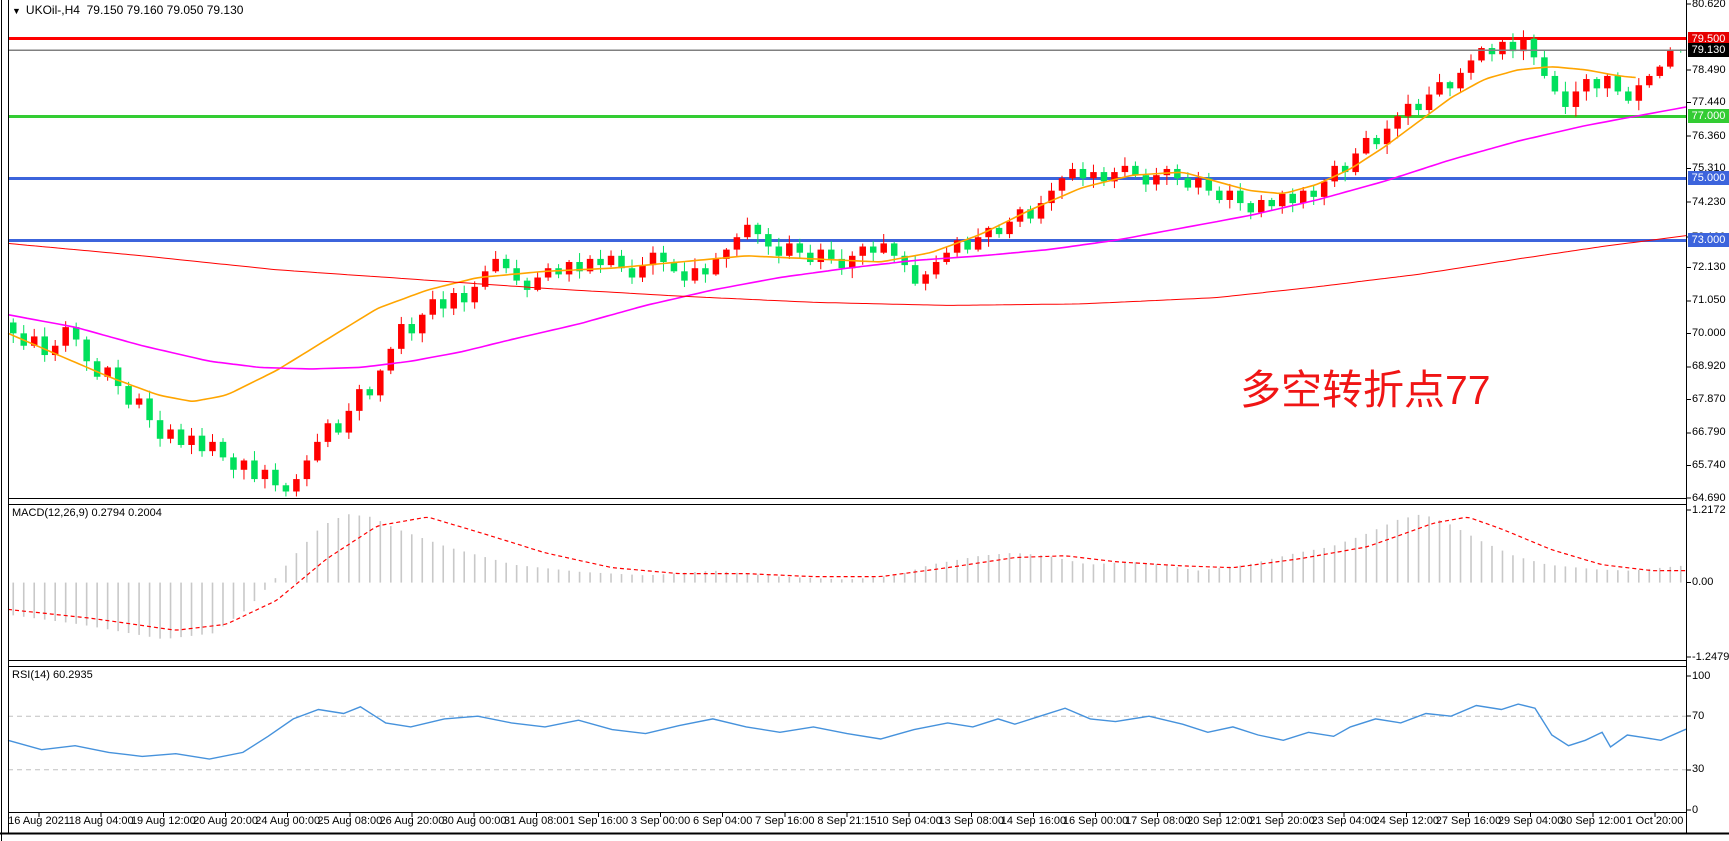  I want to click on time-label: 27 Sep 16:00, so click(1468, 821).